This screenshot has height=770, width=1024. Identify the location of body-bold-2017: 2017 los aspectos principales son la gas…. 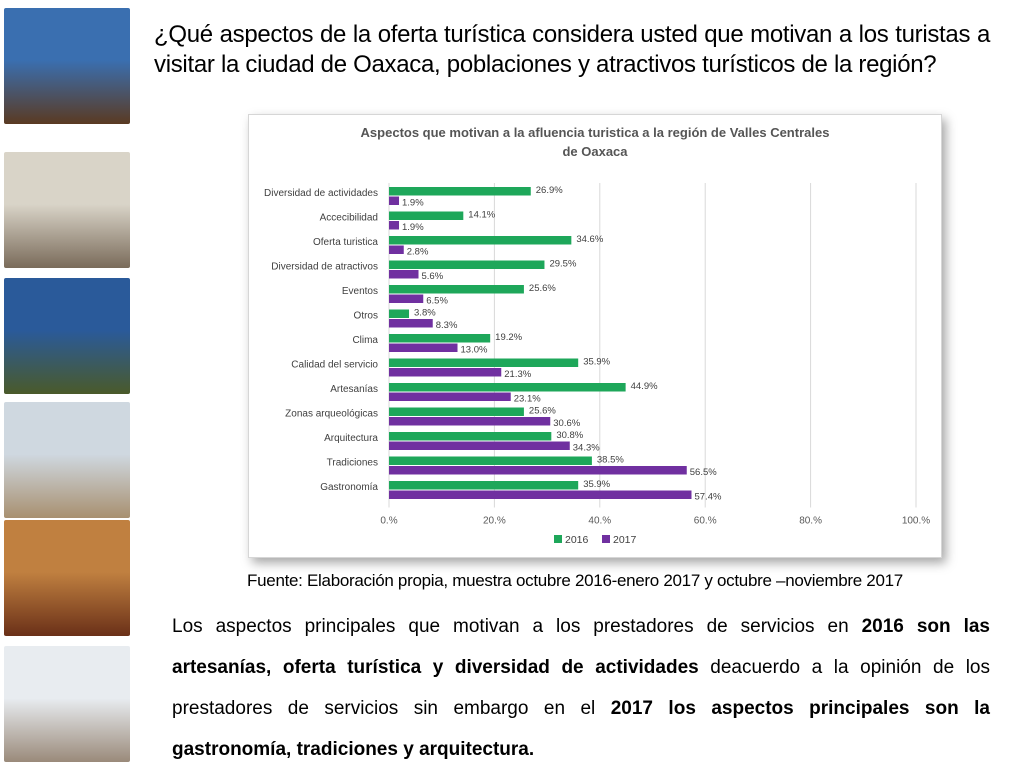
(581, 729).